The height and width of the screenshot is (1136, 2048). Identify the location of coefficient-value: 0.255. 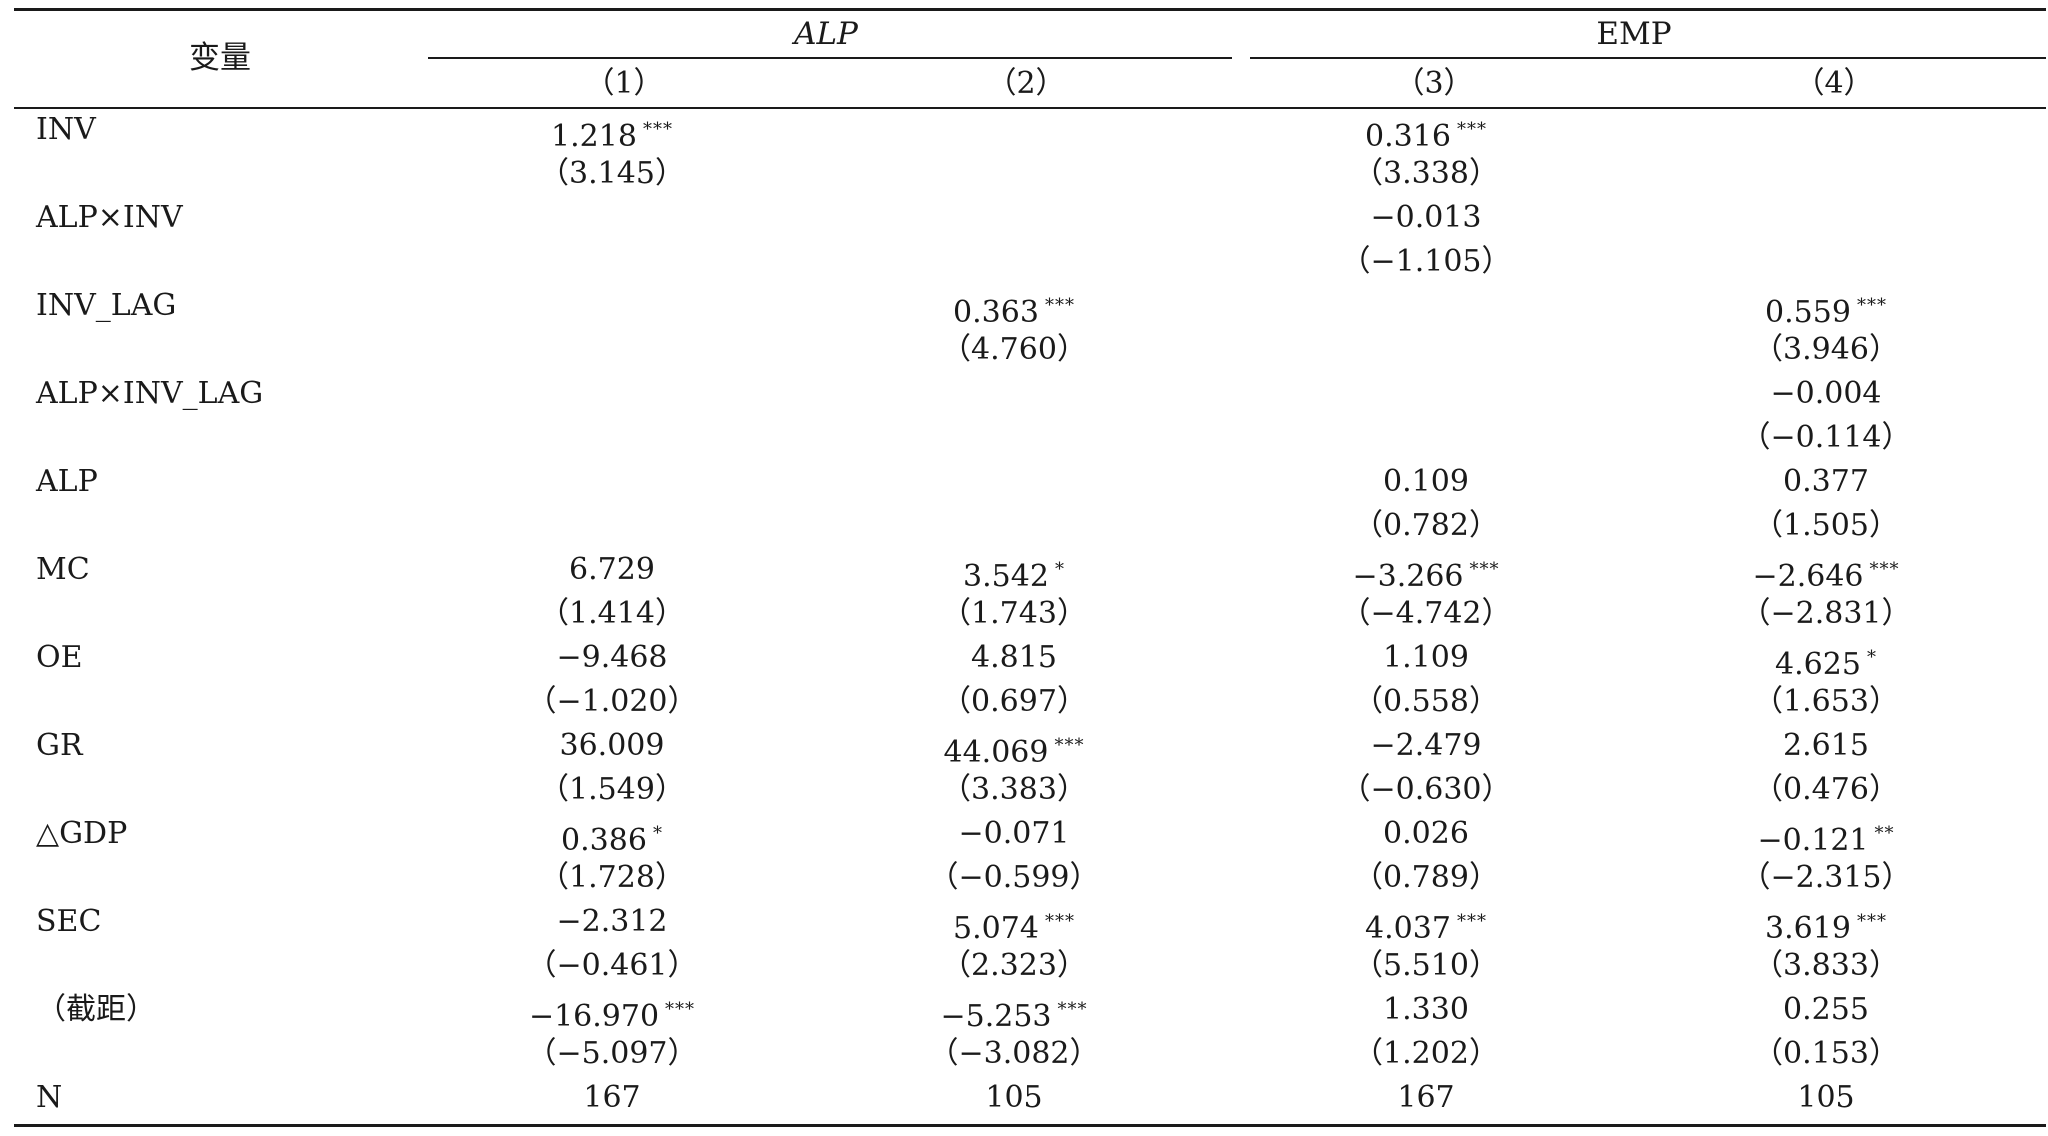
(1826, 1009).